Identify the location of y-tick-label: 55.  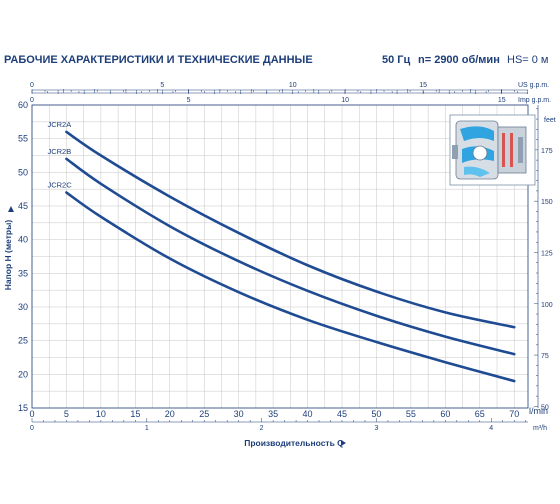
(23, 139).